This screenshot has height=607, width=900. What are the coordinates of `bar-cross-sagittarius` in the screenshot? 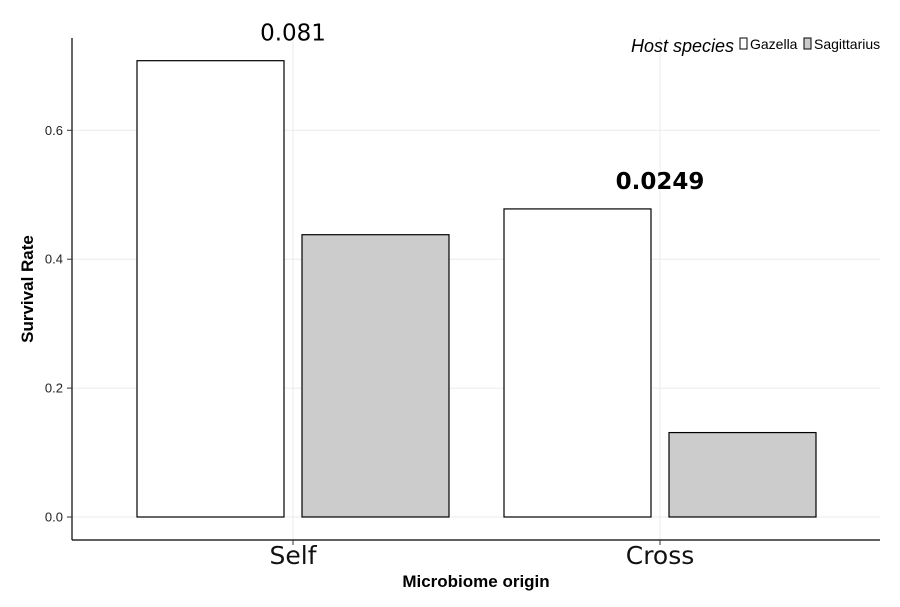 It's located at (742, 474).